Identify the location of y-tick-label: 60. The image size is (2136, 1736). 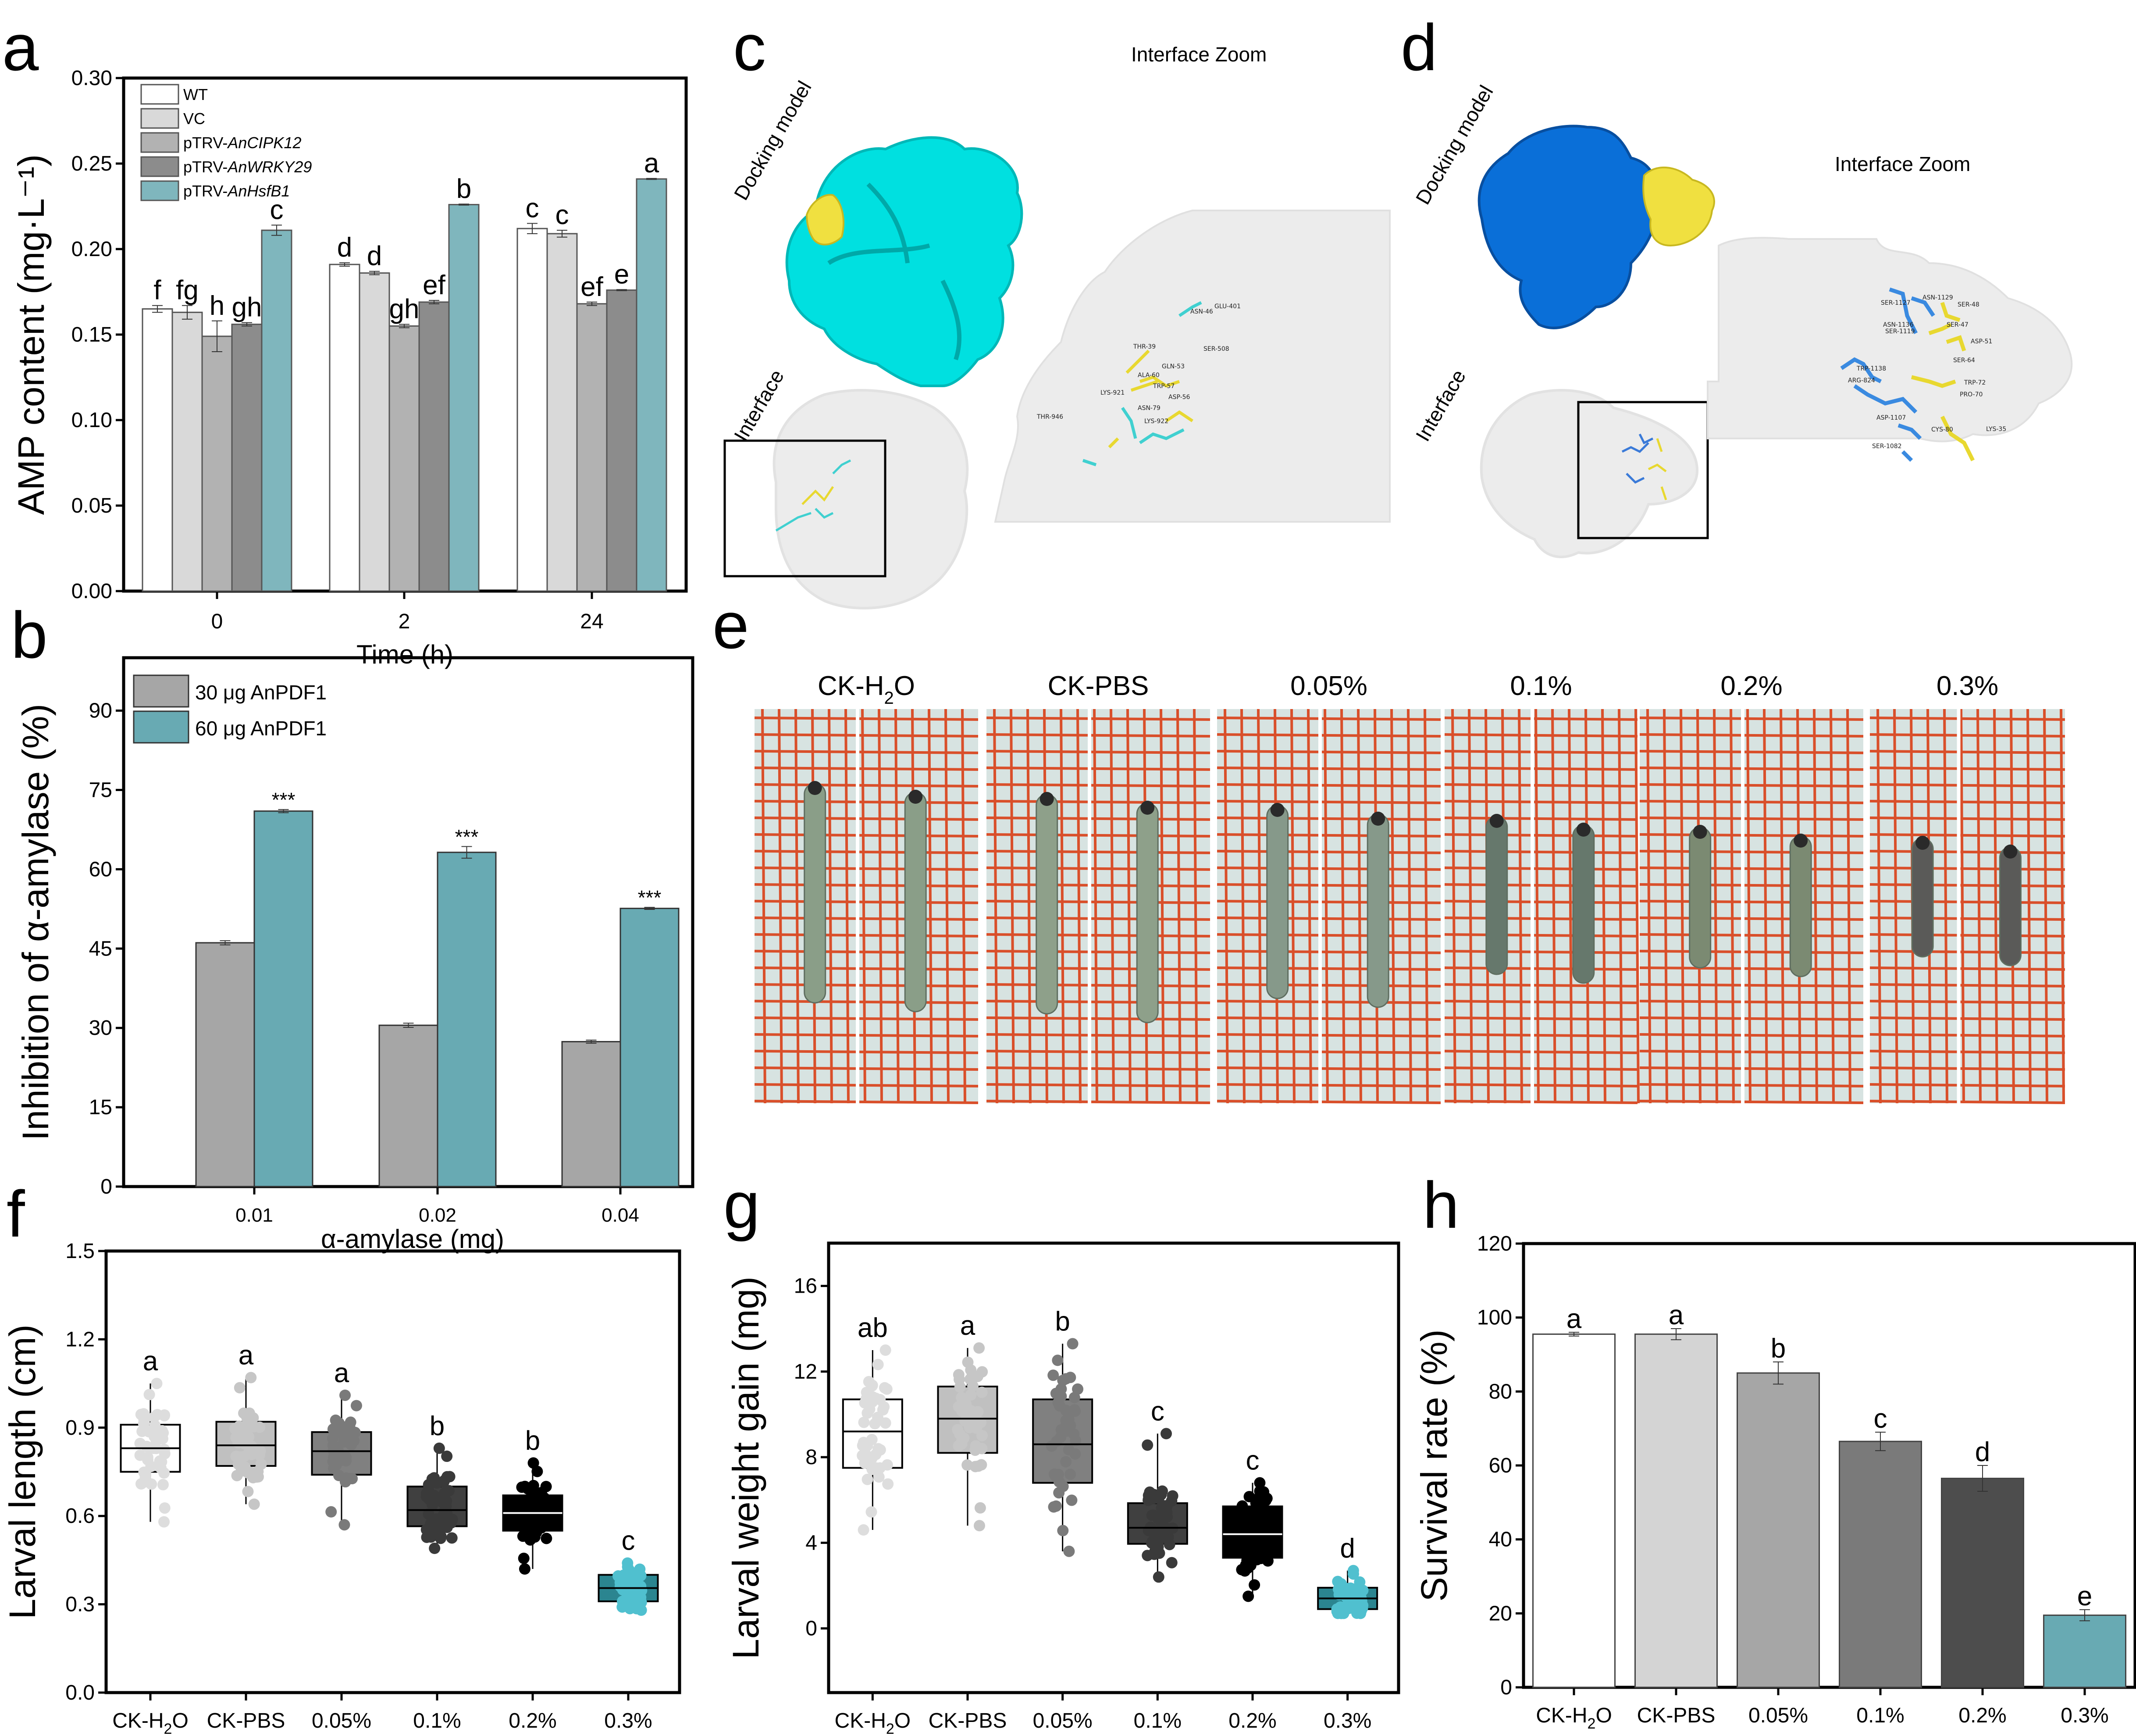
(1500, 1465).